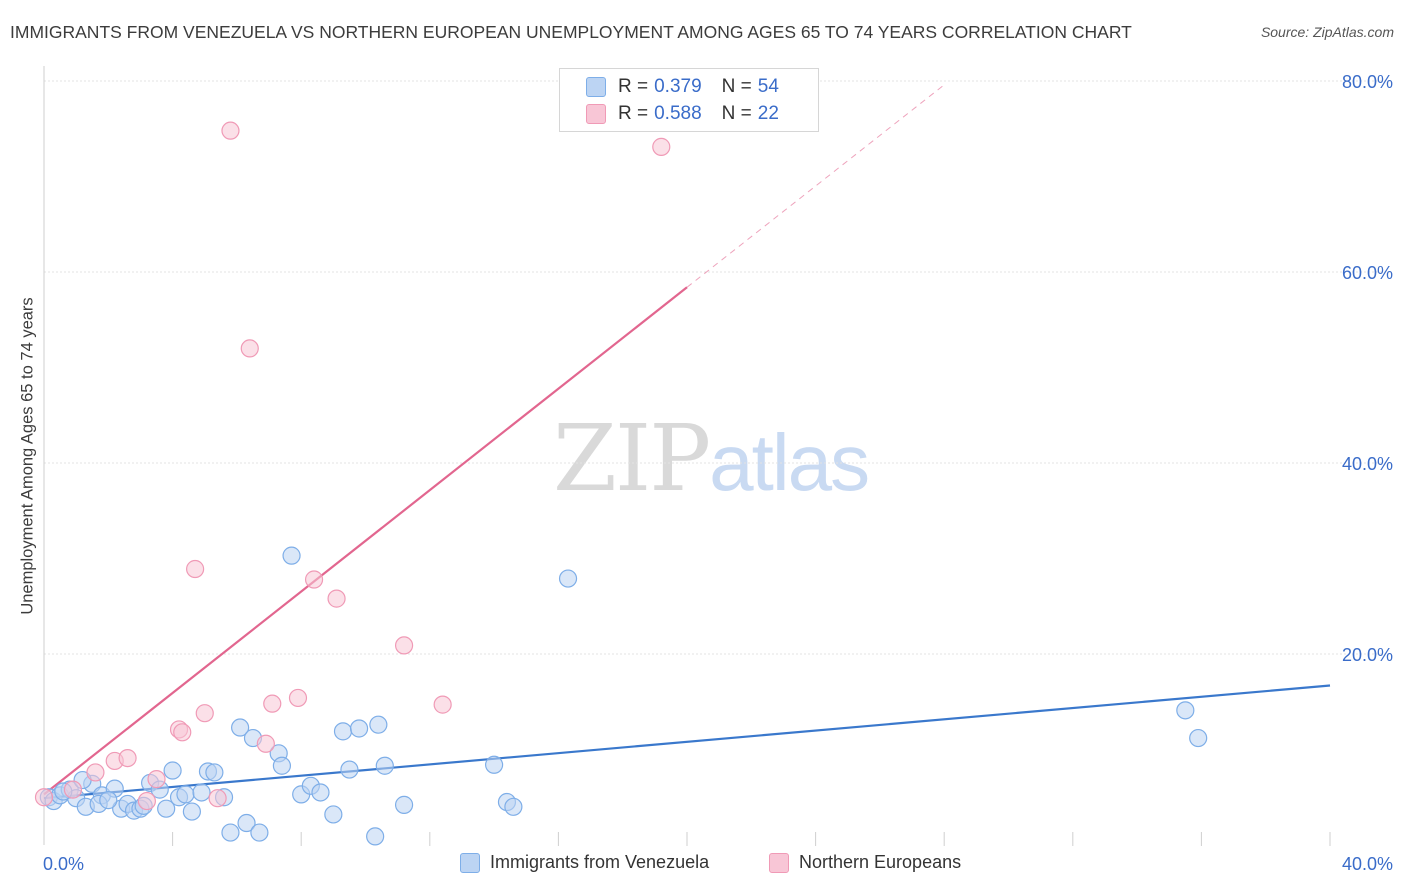 The image size is (1406, 892). I want to click on stats-row-northern-europeans: R = 0.588 N = 22, so click(669, 114).